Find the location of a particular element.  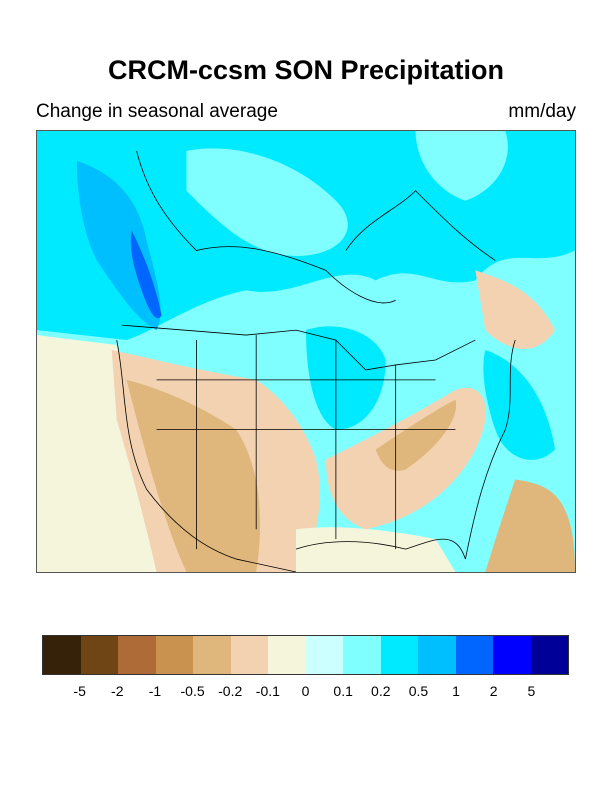

southwest-drier is located at coordinates (193, 475).